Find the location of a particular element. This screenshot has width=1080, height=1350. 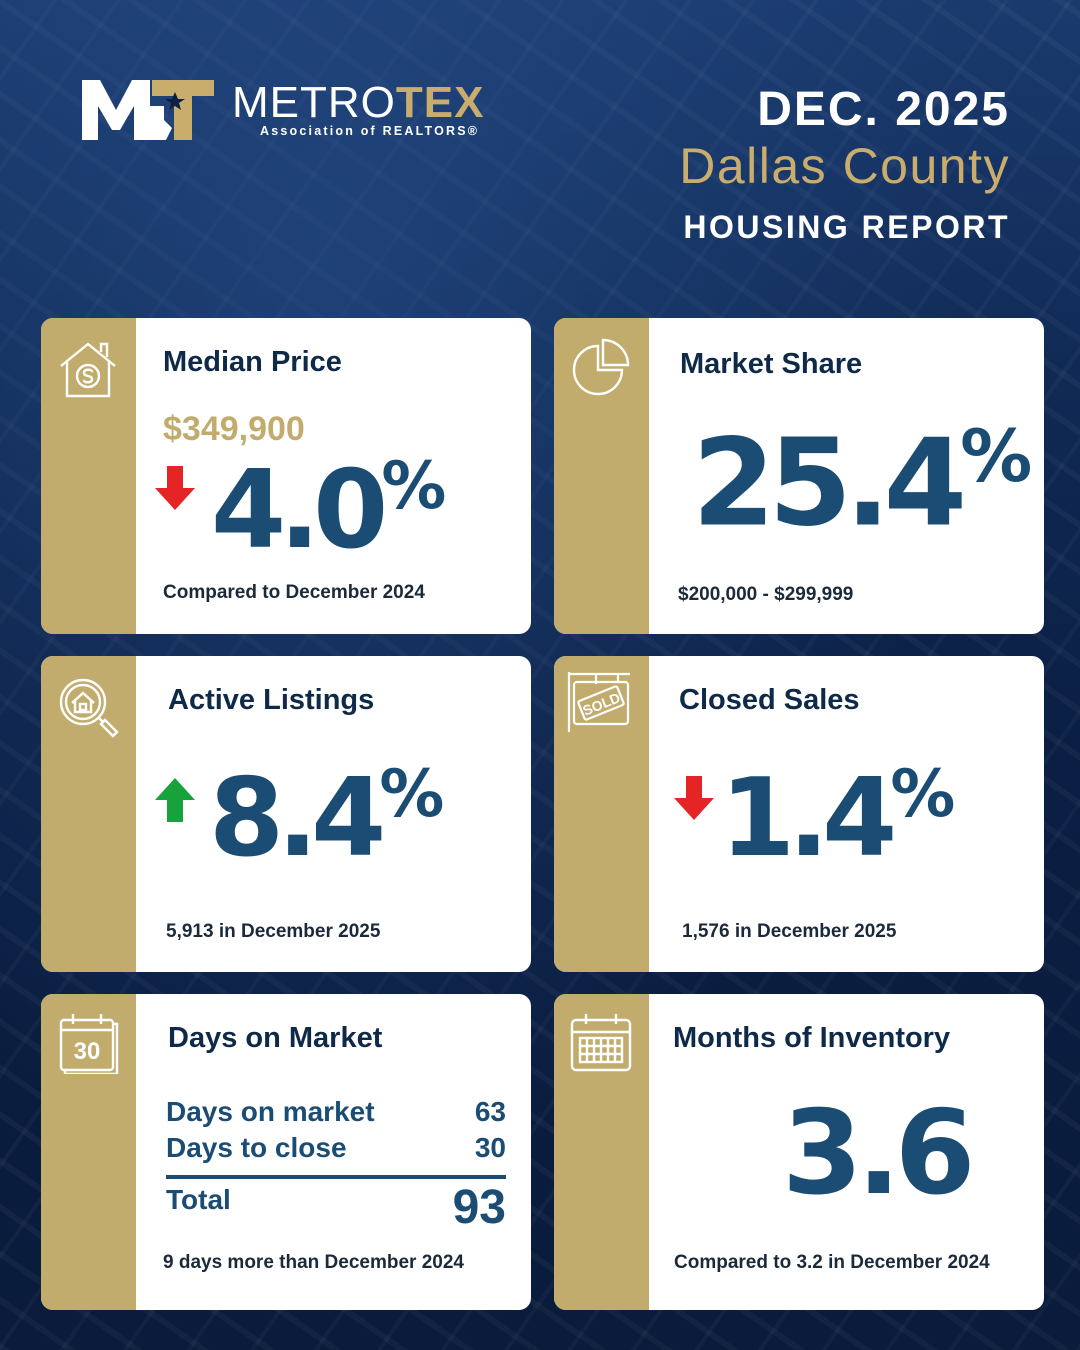

active-listings-change-number: 8.4 is located at coordinates (297, 818).